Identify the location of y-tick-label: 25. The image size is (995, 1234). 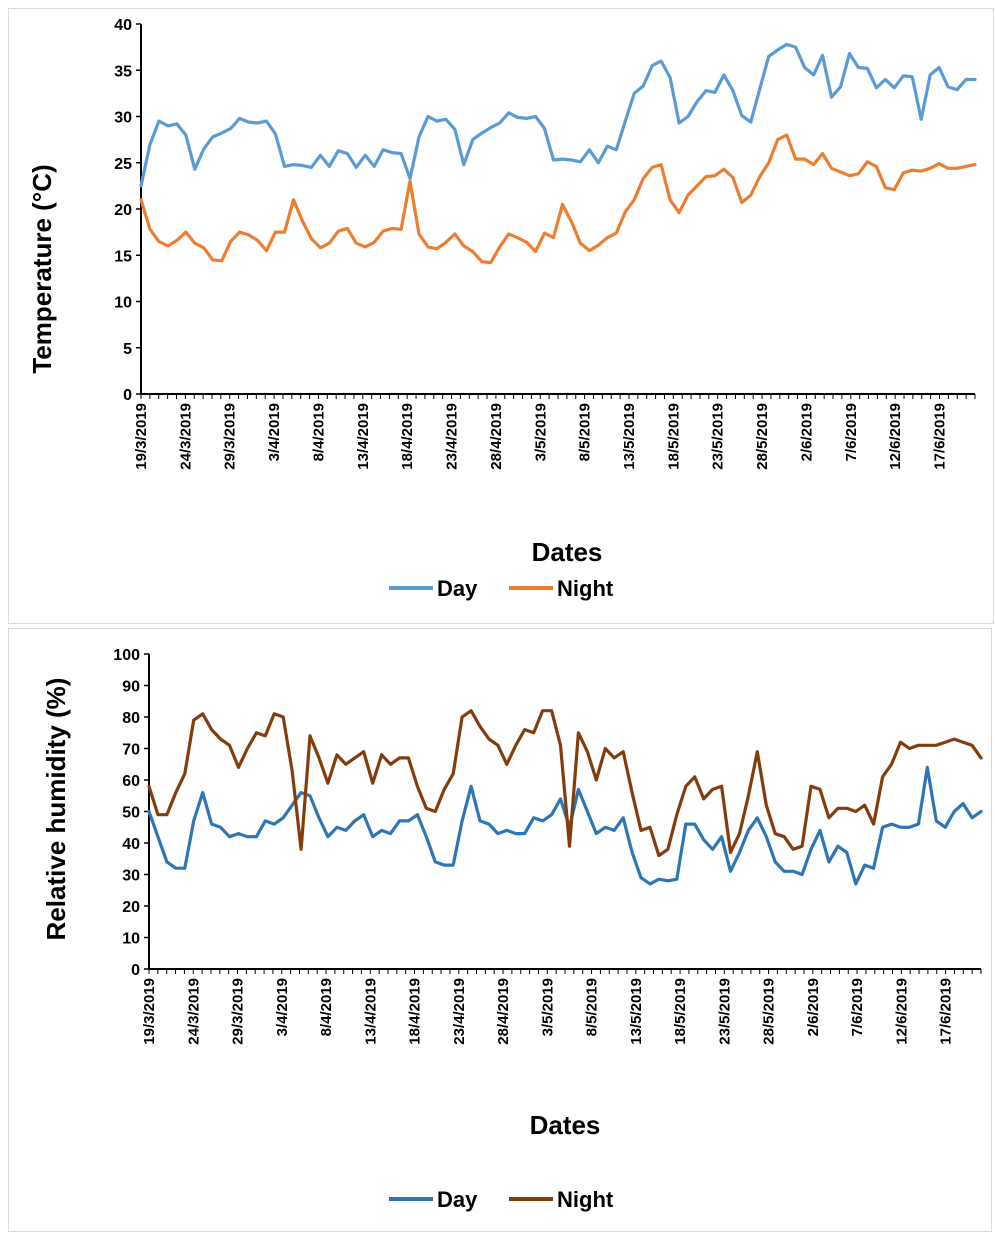
(123, 164).